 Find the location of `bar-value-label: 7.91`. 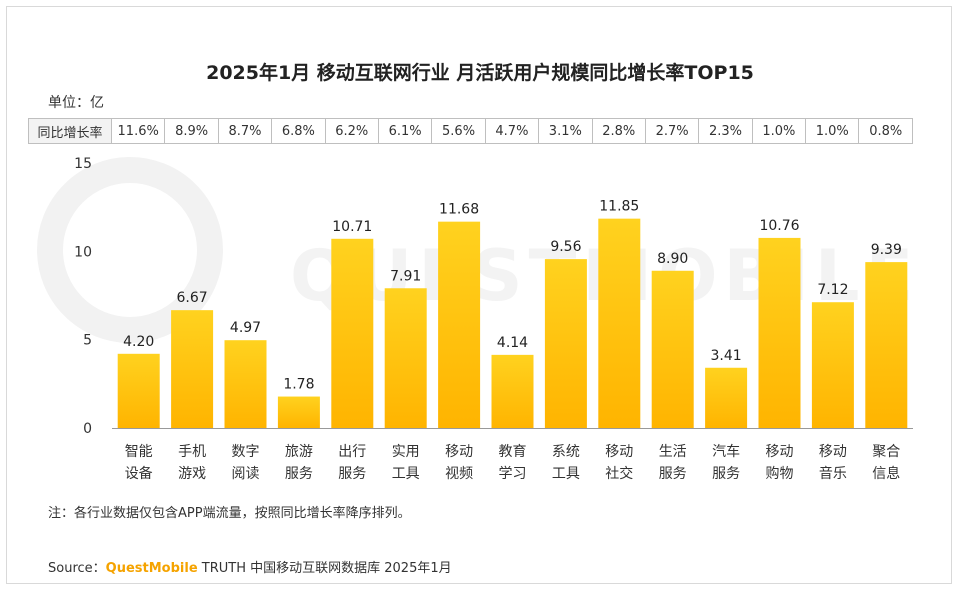

bar-value-label: 7.91 is located at coordinates (405, 276).